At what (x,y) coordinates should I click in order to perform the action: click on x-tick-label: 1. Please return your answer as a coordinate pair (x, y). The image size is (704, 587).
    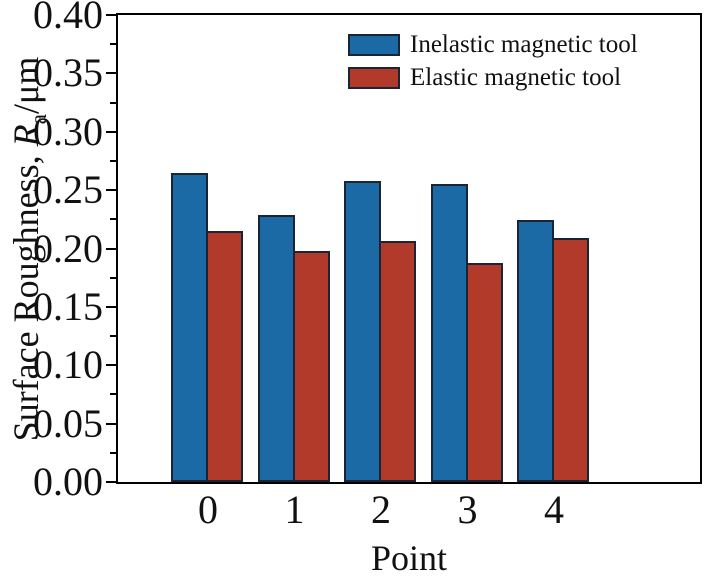
    Looking at the image, I should click on (294, 509).